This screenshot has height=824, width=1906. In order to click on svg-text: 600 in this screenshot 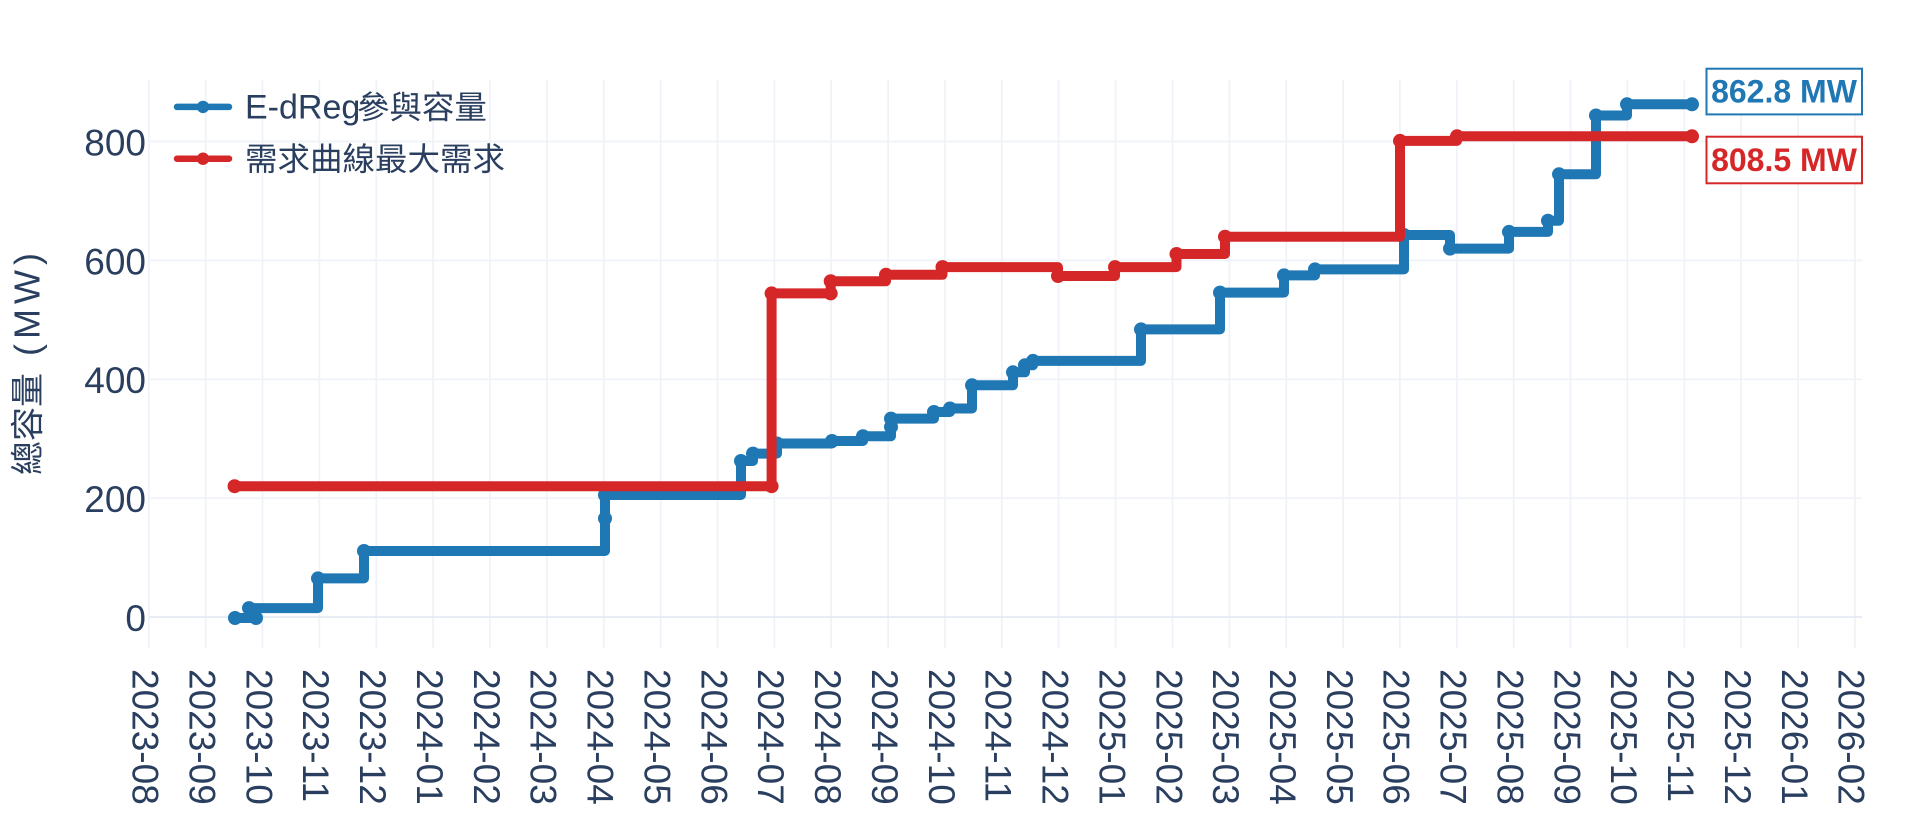, I will do `click(115, 261)`.